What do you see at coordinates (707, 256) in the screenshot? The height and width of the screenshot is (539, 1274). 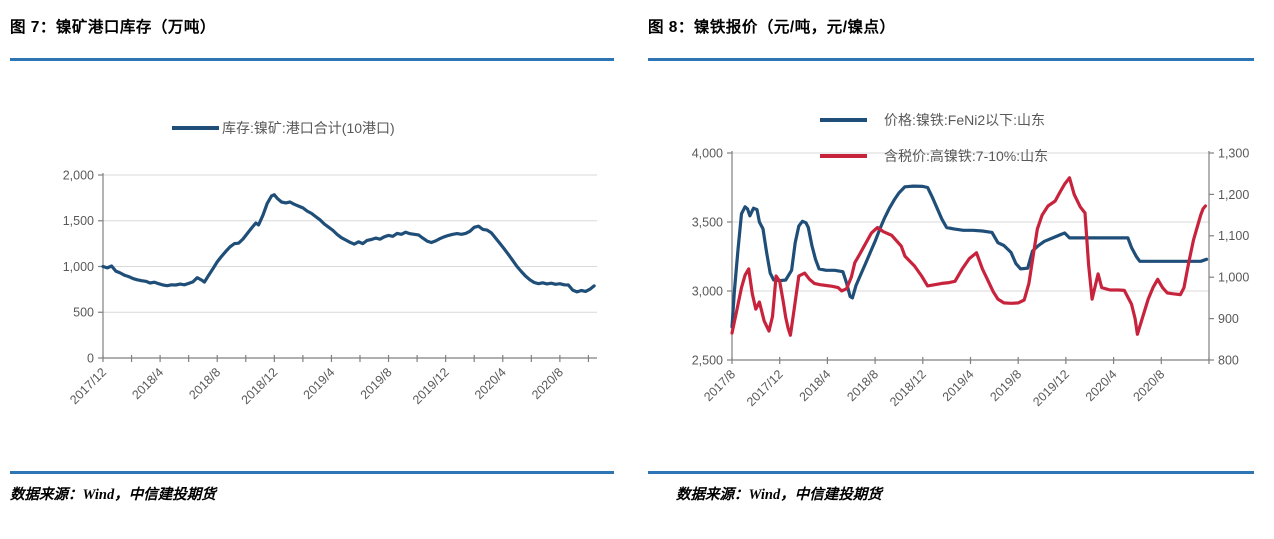 I see `y-axis-tick-labels-left: 2,500 3,000 3,500 4,000` at bounding box center [707, 256].